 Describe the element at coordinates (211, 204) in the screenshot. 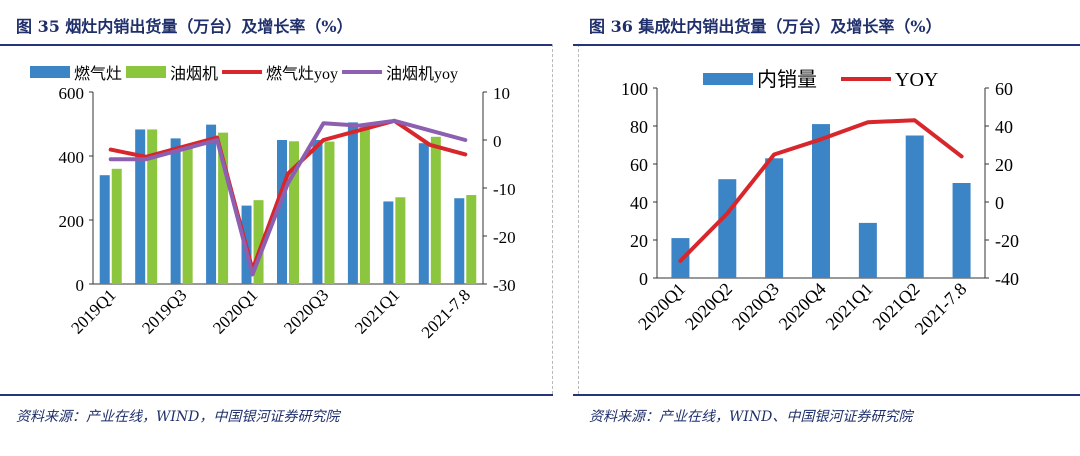

I see `bar-燃气灶-2019Q4` at that location.